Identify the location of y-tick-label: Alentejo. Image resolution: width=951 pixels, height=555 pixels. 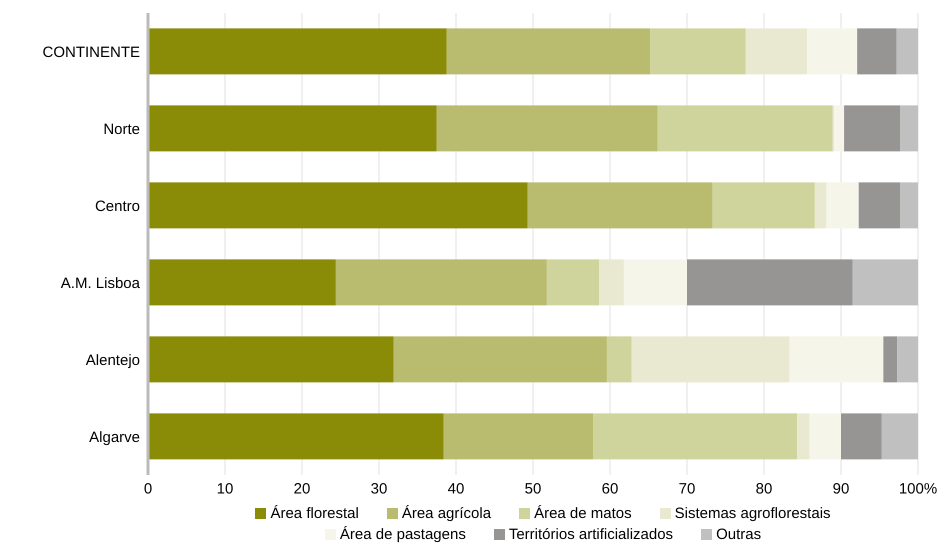
(113, 360).